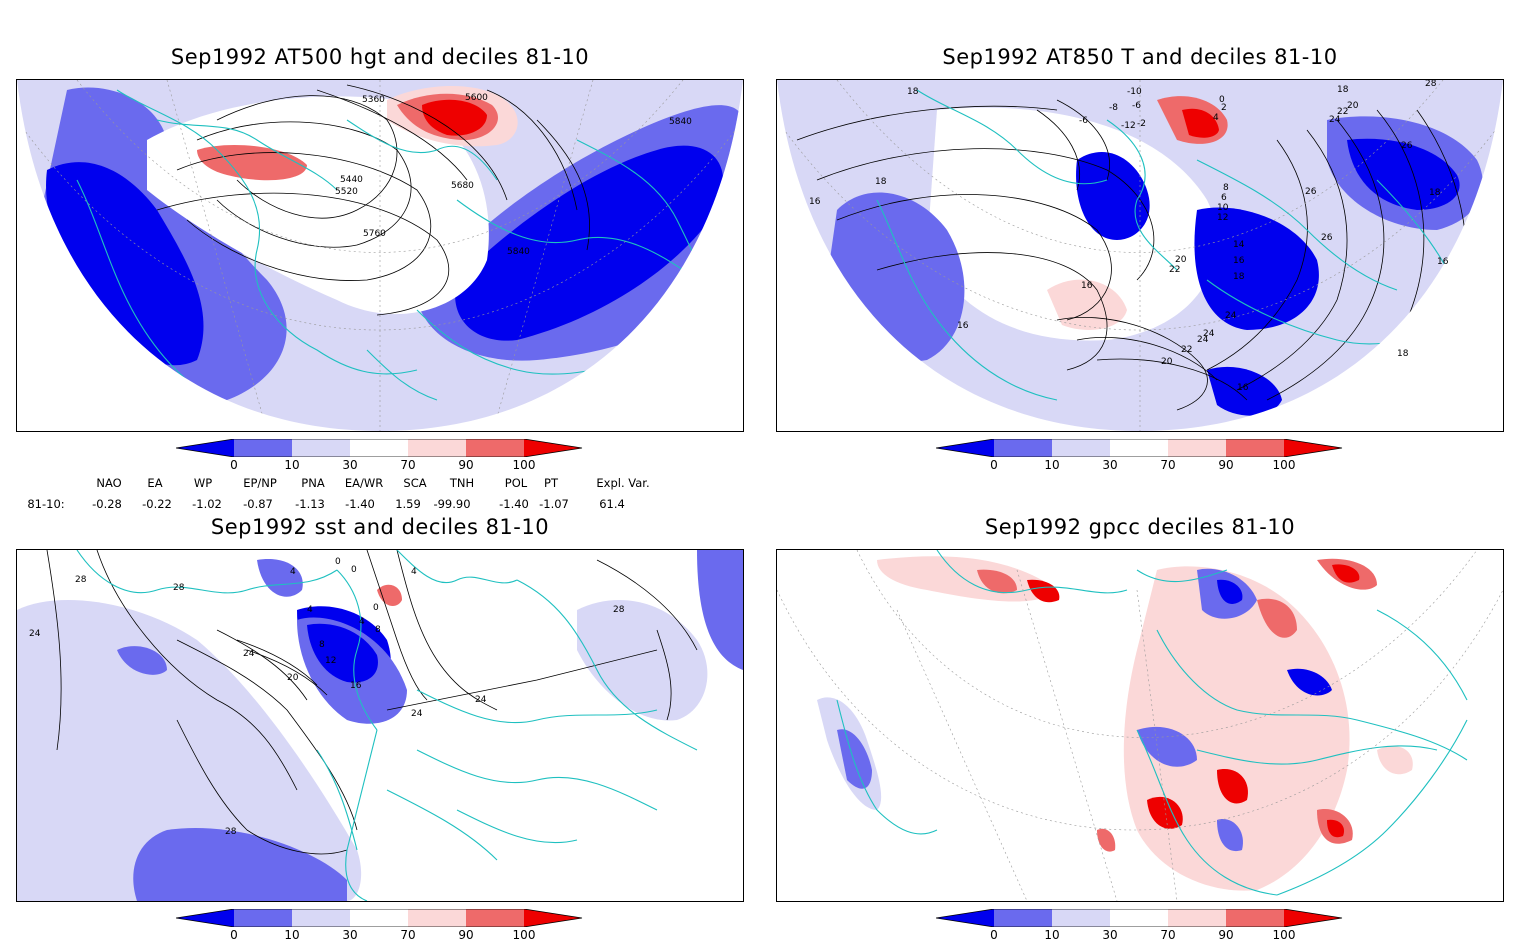 This screenshot has width=1520, height=949. I want to click on decile-light-high-region, so click(1087, 304).